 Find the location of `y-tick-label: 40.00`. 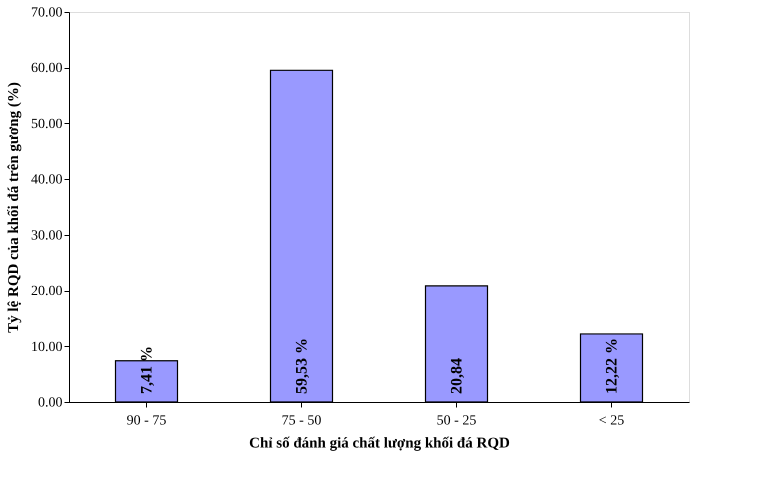

y-tick-label: 40.00 is located at coordinates (46, 180).